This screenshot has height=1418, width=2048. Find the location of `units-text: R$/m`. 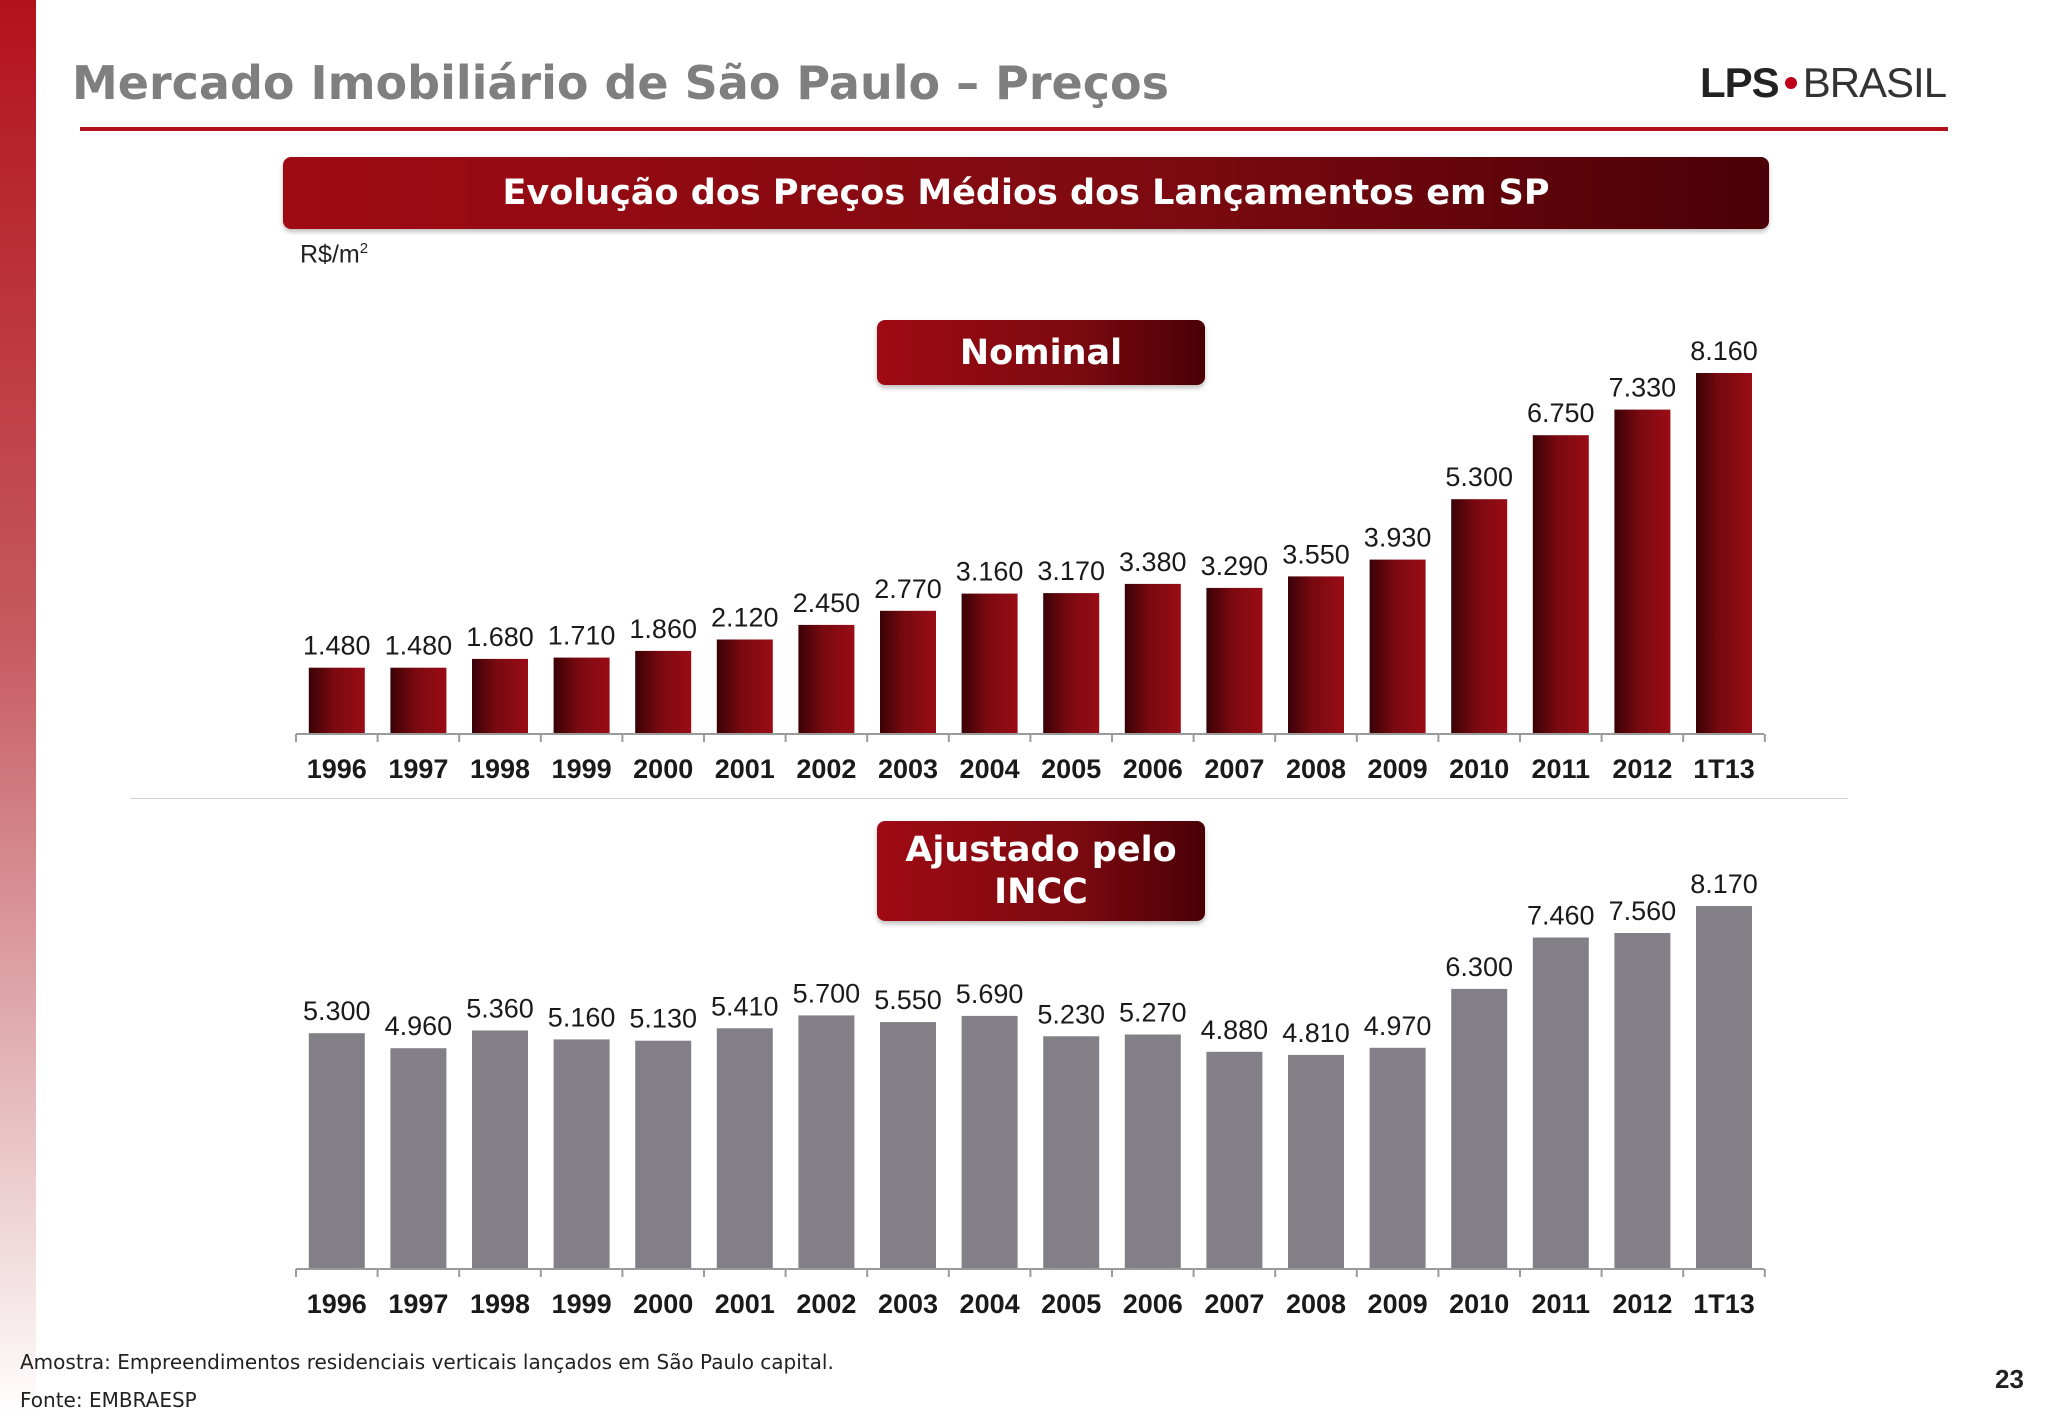

units-text: R$/m is located at coordinates (330, 254).